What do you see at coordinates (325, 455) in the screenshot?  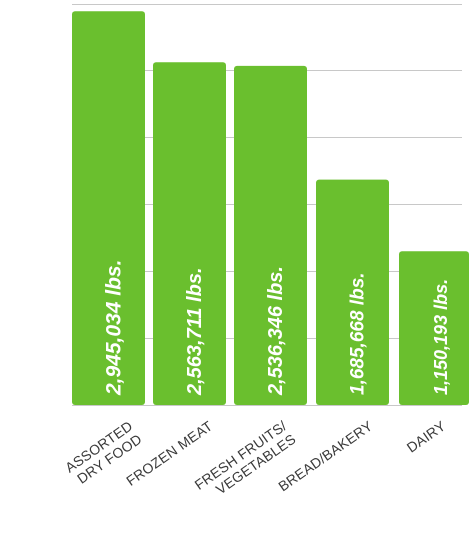 I see `category-label: BREAD/BAKERY` at bounding box center [325, 455].